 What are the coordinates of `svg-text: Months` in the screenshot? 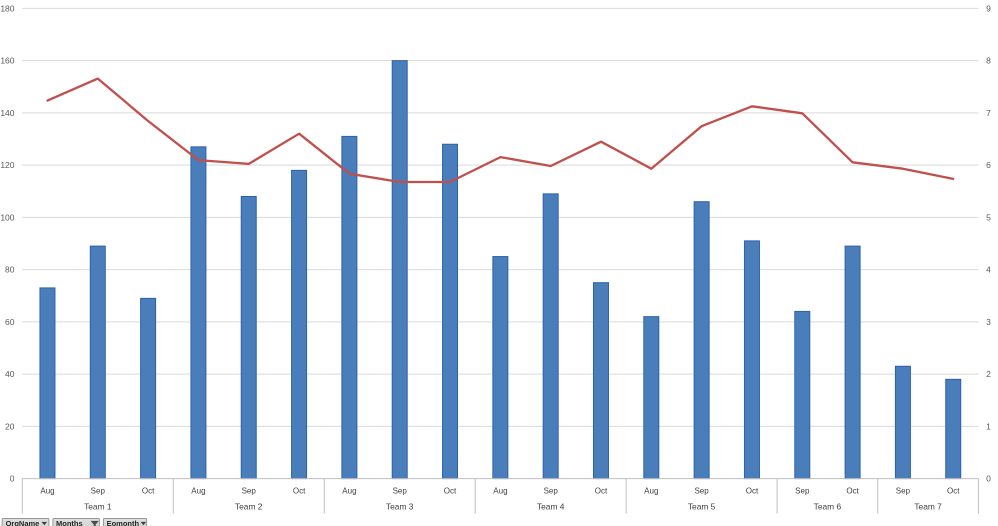 It's located at (69, 522).